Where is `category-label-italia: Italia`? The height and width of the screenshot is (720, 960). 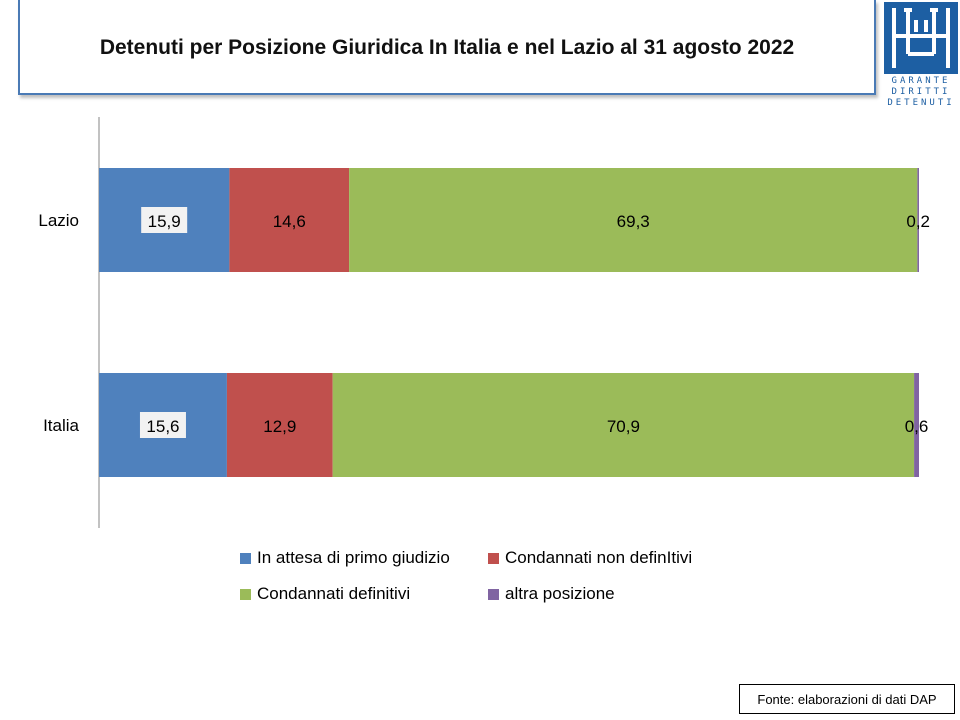
category-label-italia: Italia is located at coordinates (61, 425).